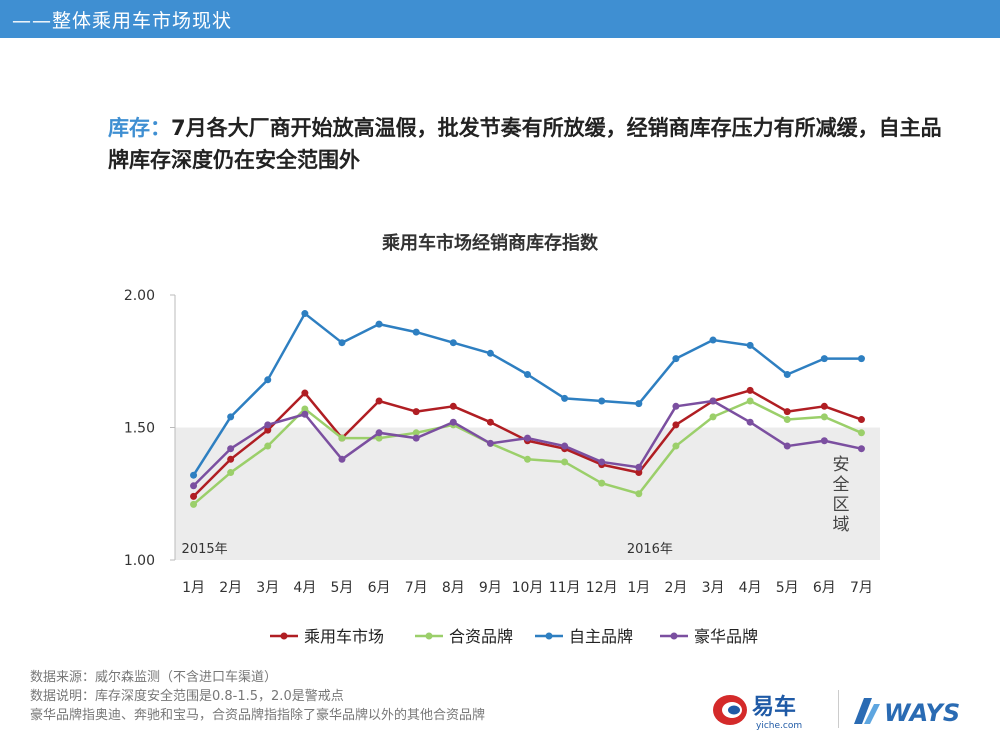  What do you see at coordinates (344, 636) in the screenshot?
I see `legend-label: 乘用车市场` at bounding box center [344, 636].